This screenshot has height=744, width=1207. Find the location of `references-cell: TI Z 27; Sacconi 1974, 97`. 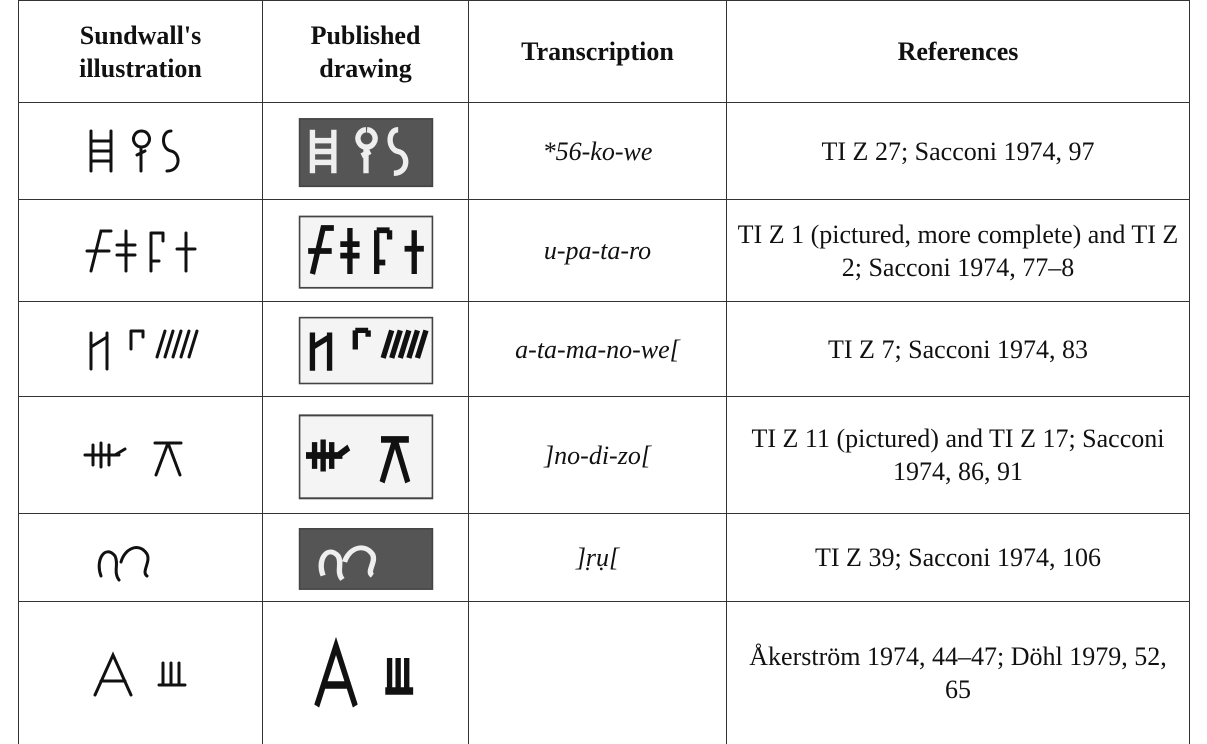

references-cell: TI Z 27; Sacconi 1974, 97 is located at coordinates (958, 151).